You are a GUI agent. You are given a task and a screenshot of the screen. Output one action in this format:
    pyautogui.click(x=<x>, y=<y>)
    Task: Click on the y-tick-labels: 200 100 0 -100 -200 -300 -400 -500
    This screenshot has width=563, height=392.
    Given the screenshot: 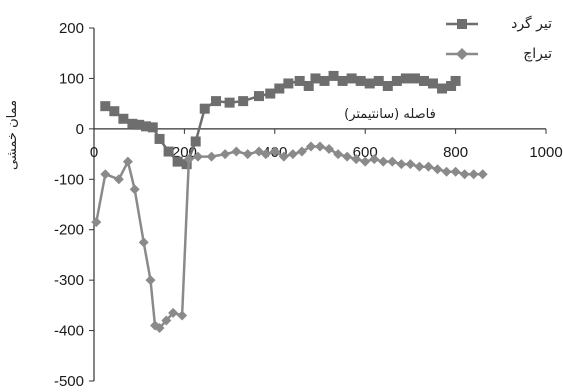 What is the action you would take?
    pyautogui.click(x=69, y=205)
    